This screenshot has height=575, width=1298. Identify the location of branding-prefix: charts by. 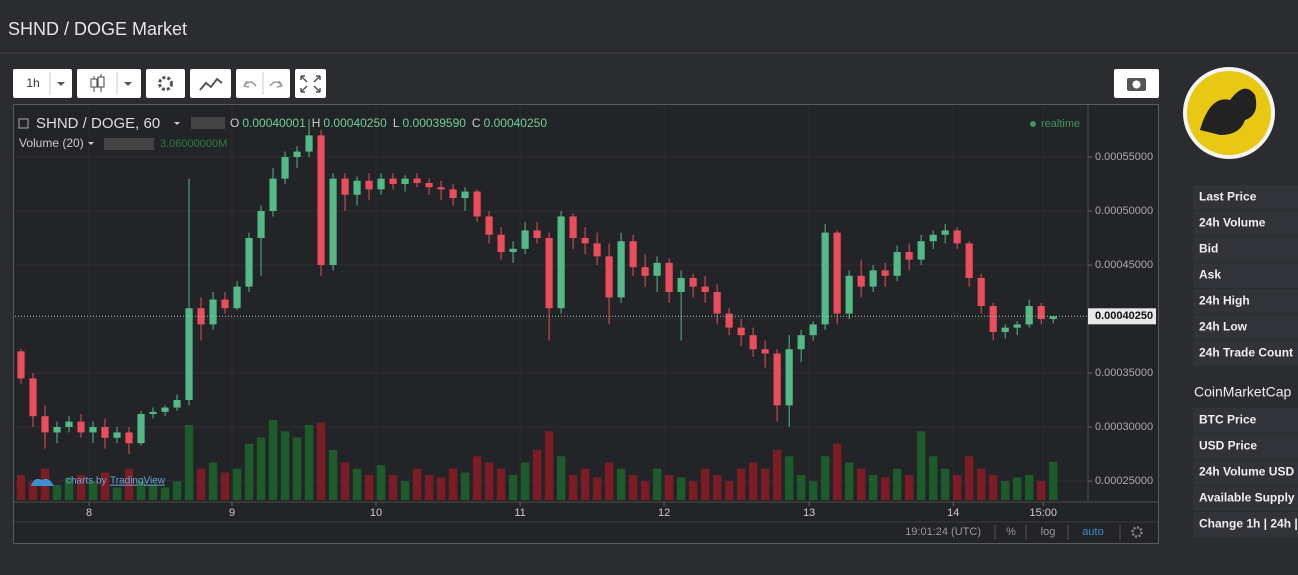
(86, 481).